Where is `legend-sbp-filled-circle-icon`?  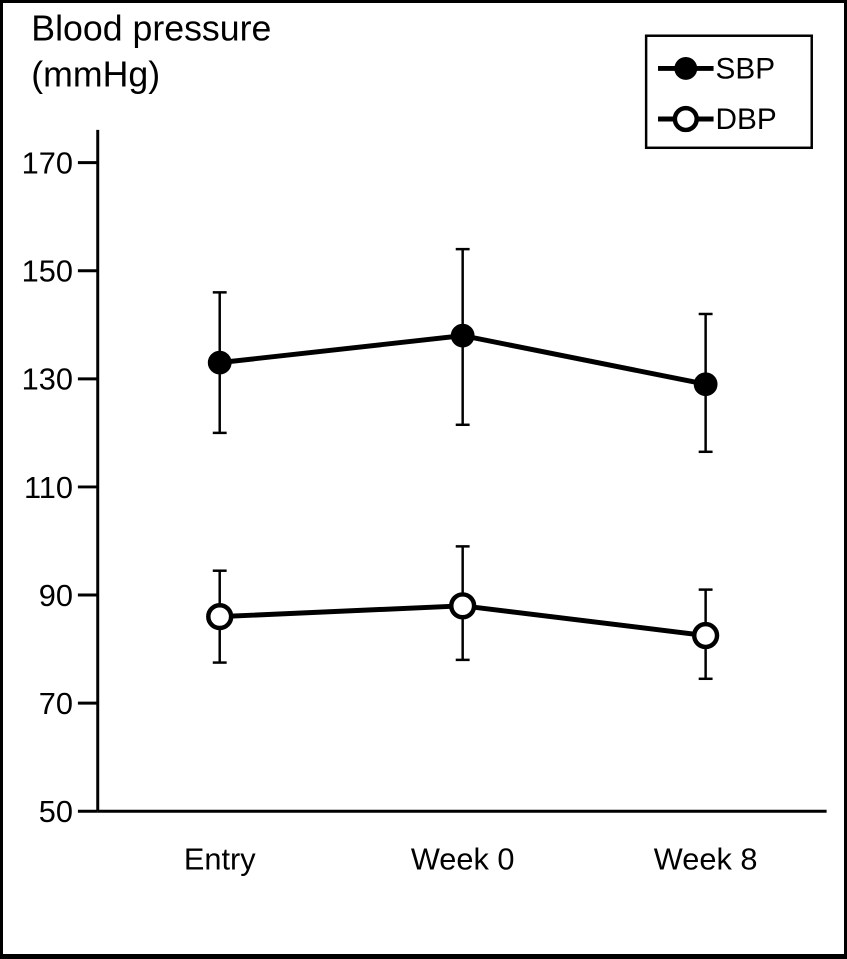 legend-sbp-filled-circle-icon is located at coordinates (686, 68).